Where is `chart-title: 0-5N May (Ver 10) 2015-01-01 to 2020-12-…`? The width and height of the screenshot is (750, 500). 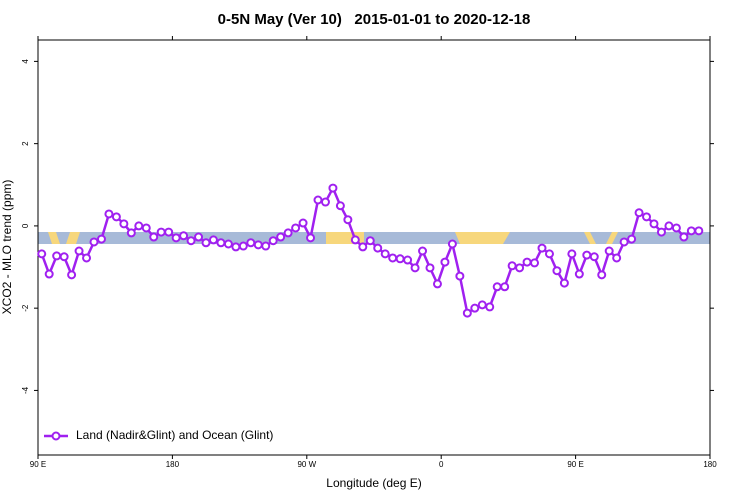 chart-title: 0-5N May (Ver 10) 2015-01-01 to 2020-12-… is located at coordinates (374, 19).